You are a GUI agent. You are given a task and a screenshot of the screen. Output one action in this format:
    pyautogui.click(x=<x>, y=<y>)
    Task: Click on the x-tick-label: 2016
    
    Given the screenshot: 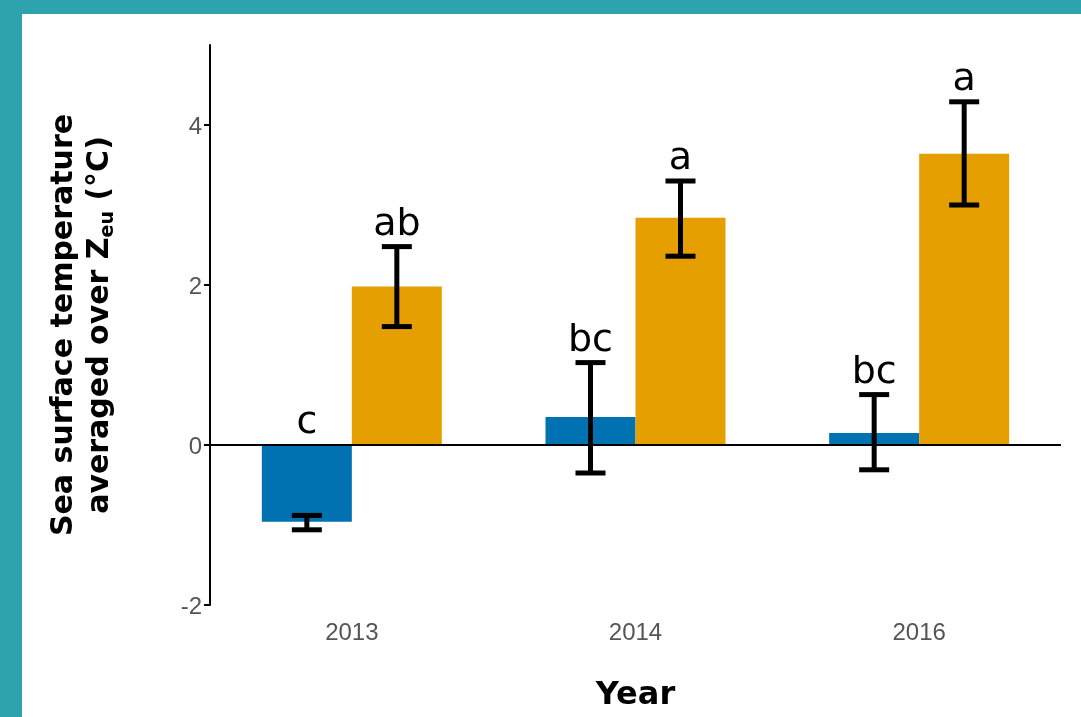 What is the action you would take?
    pyautogui.click(x=919, y=631)
    